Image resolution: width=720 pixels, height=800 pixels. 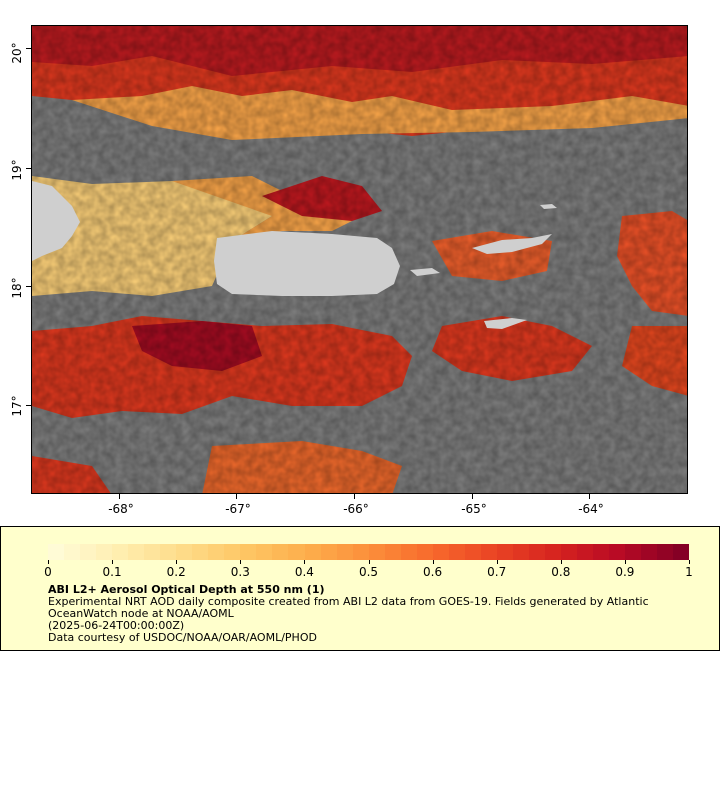 What do you see at coordinates (625, 572) in the screenshot?
I see `colorbar-tick-label: 0.9` at bounding box center [625, 572].